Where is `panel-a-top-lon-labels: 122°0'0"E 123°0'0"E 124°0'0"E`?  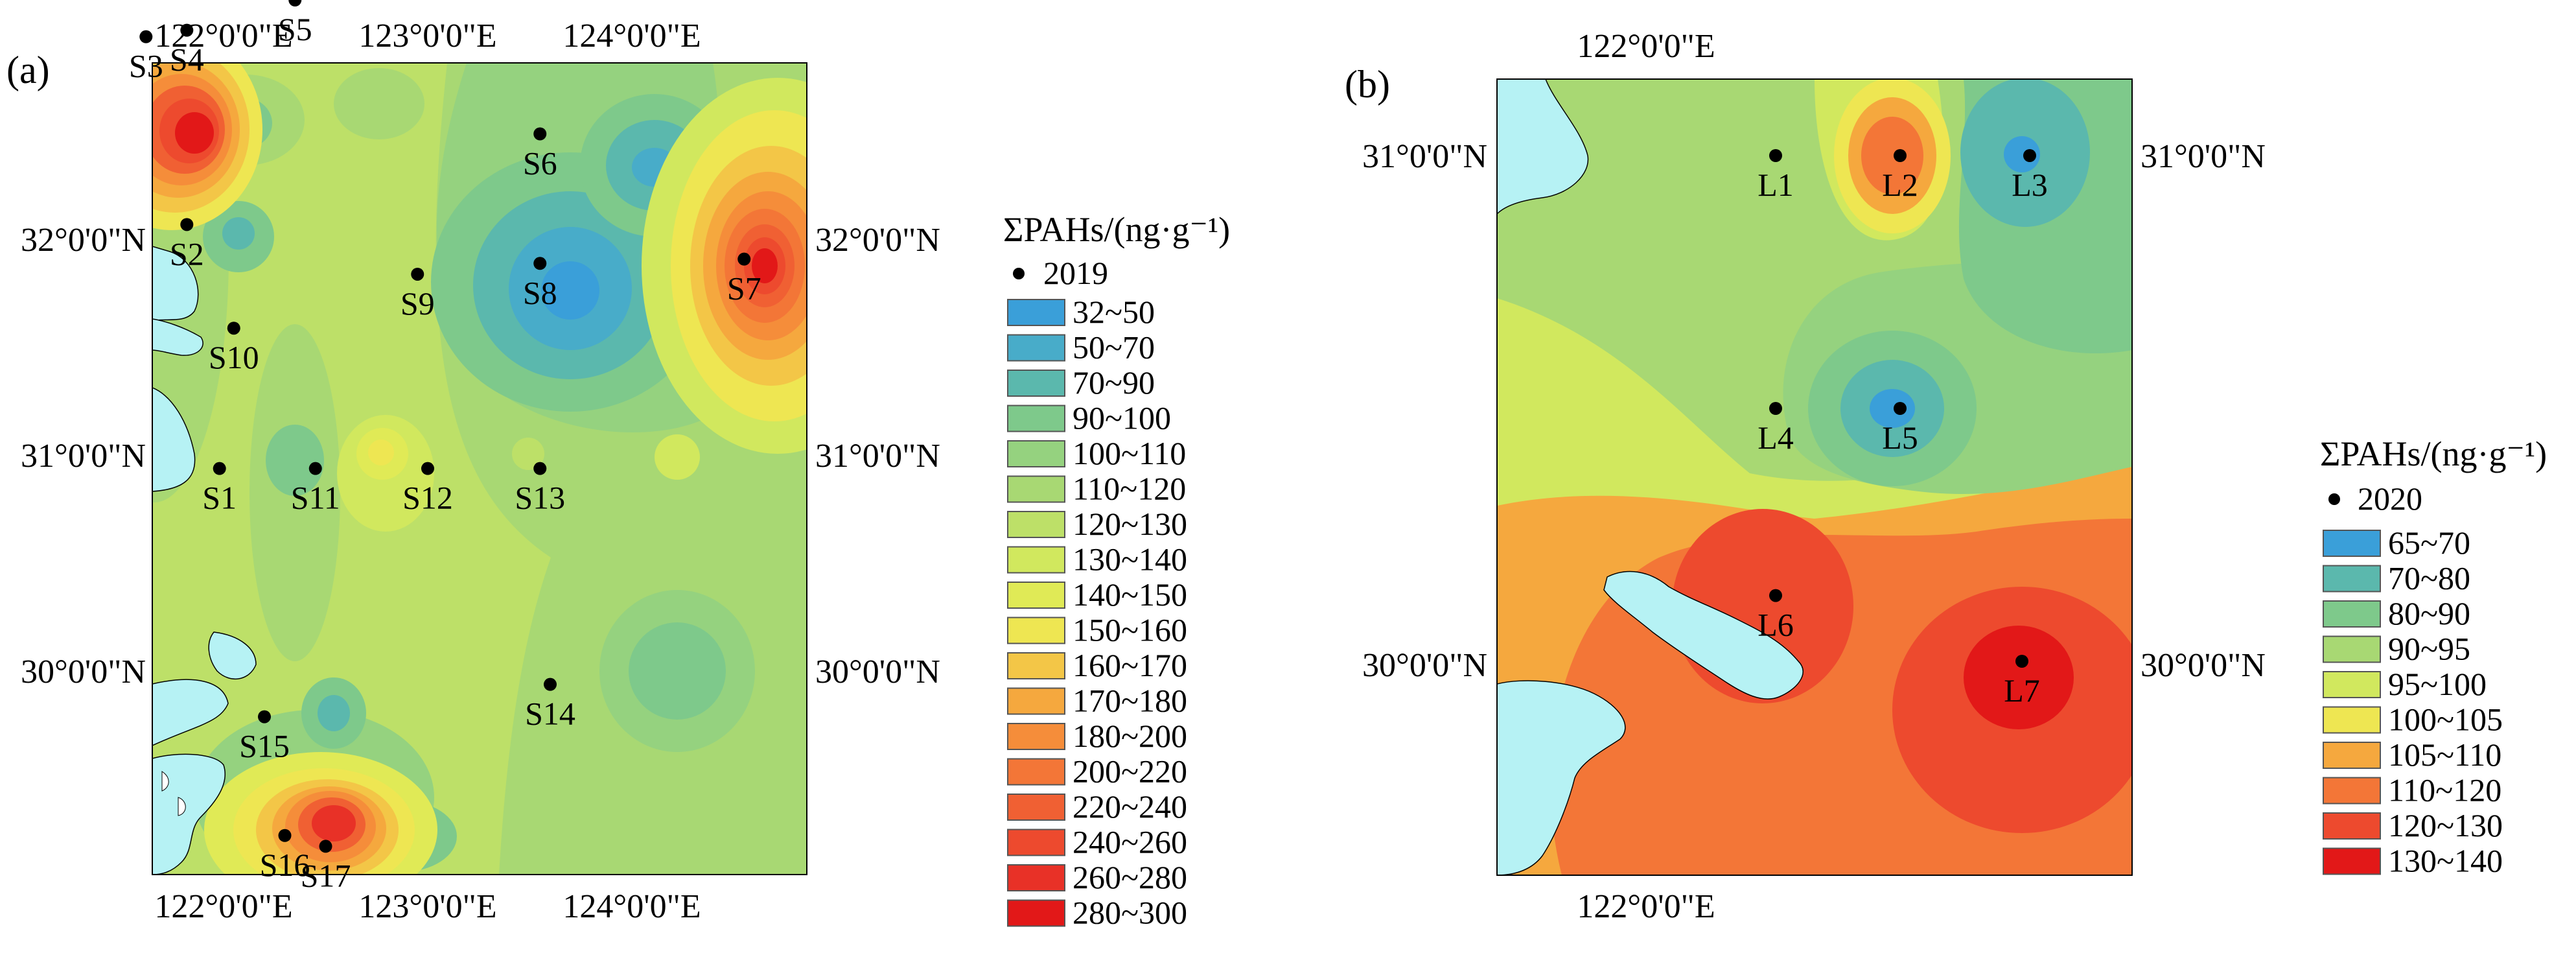
panel-a-top-lon-labels: 122°0'0"E 123°0'0"E 124°0'0"E is located at coordinates (427, 36).